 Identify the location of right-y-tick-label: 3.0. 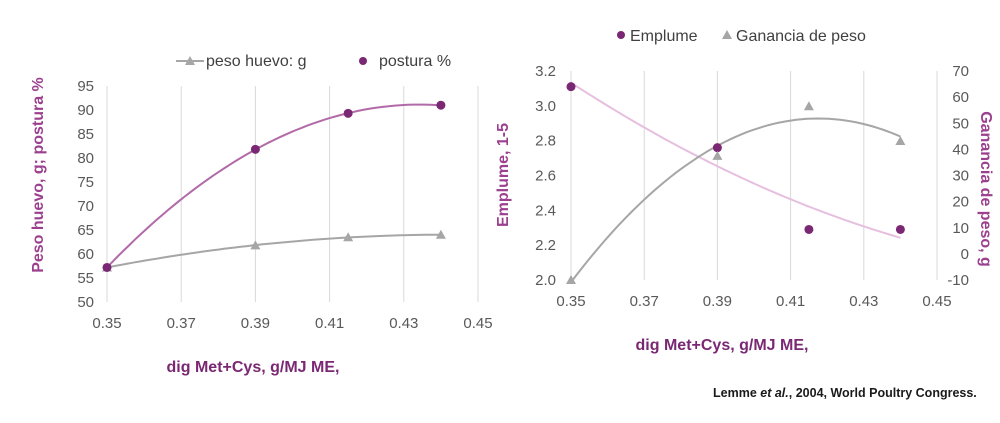
(545, 106).